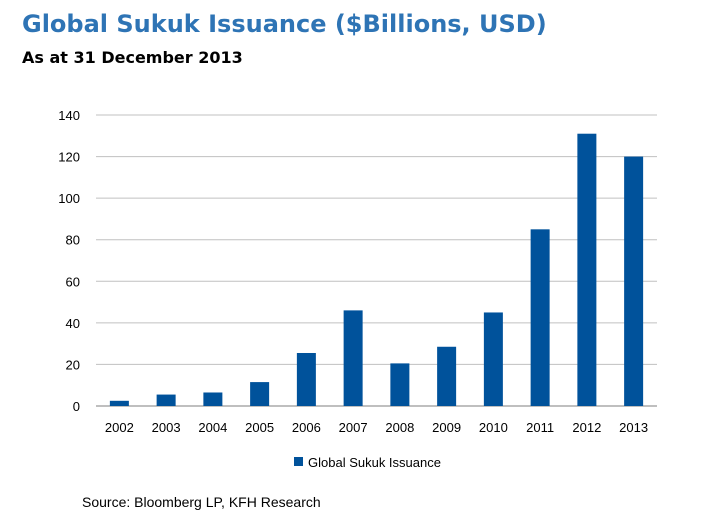 The width and height of the screenshot is (727, 527). What do you see at coordinates (399, 427) in the screenshot?
I see `x-tick-label: 2008` at bounding box center [399, 427].